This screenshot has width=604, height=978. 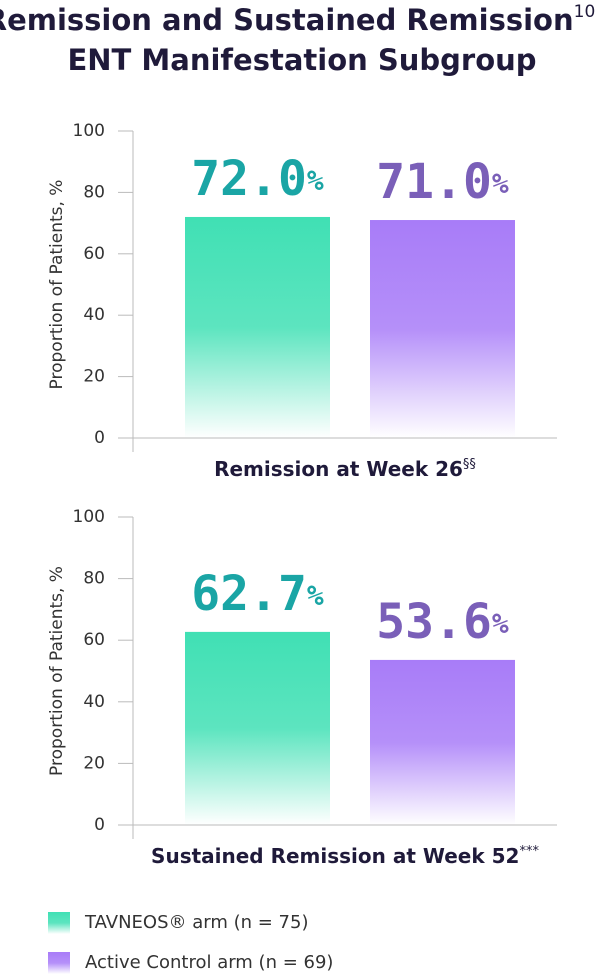 What do you see at coordinates (442, 622) in the screenshot?
I see `value-label: 53.6%` at bounding box center [442, 622].